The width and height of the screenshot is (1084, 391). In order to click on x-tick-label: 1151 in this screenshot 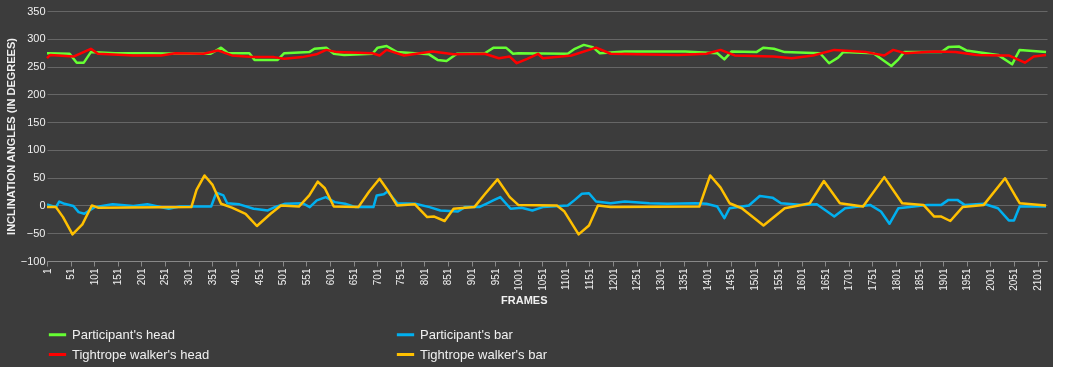, I will do `click(589, 279)`.